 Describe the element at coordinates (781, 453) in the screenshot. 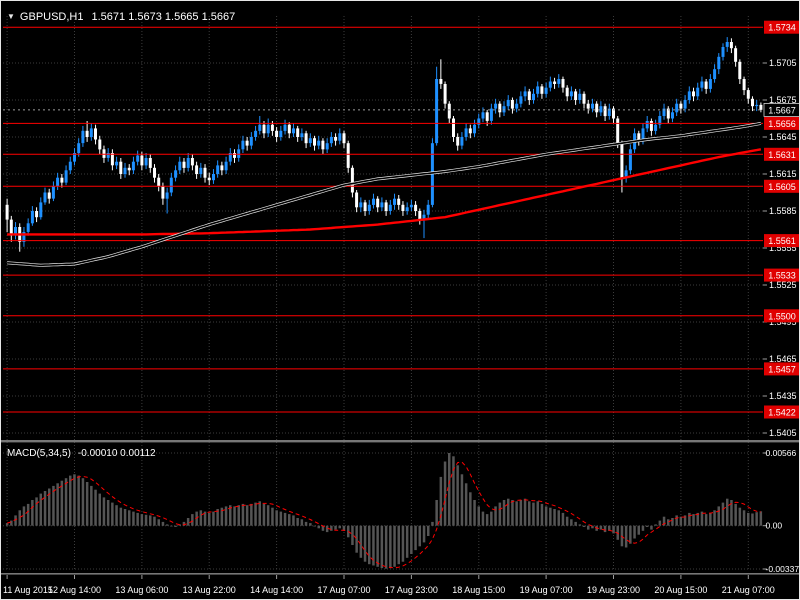

I see `svg-text: 0.00566` at that location.